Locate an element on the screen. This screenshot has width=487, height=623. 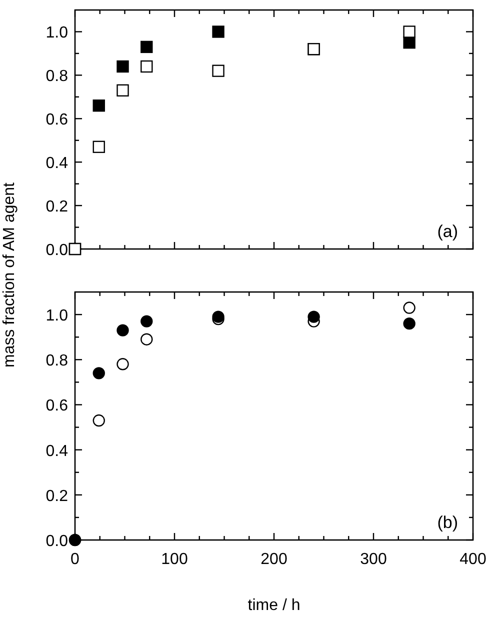
x-tick-label: 100 is located at coordinates (174, 559).